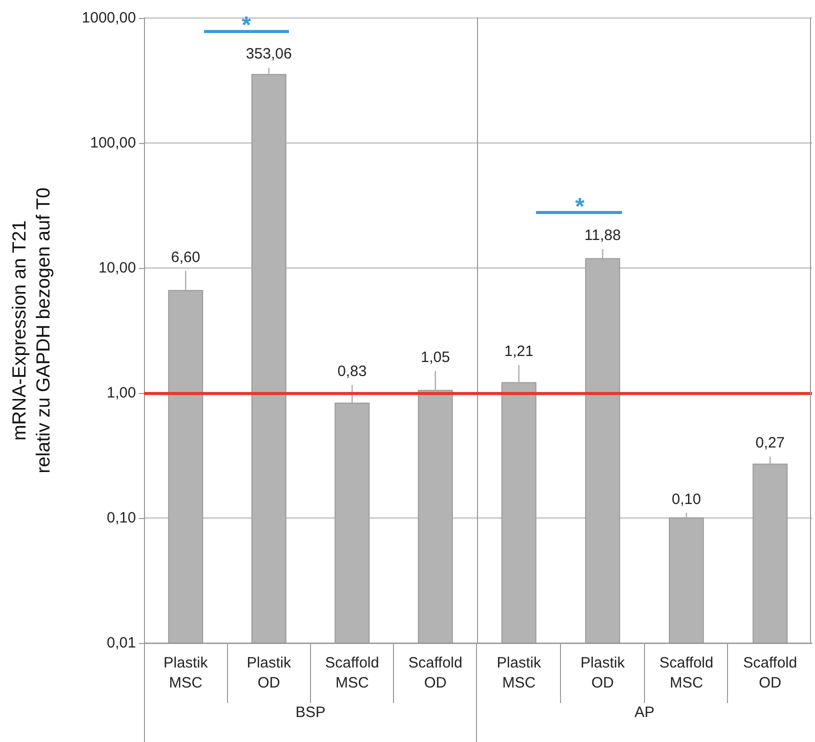 The height and width of the screenshot is (742, 815). Describe the element at coordinates (121, 518) in the screenshot. I see `y-tick-label: 0,10` at that location.